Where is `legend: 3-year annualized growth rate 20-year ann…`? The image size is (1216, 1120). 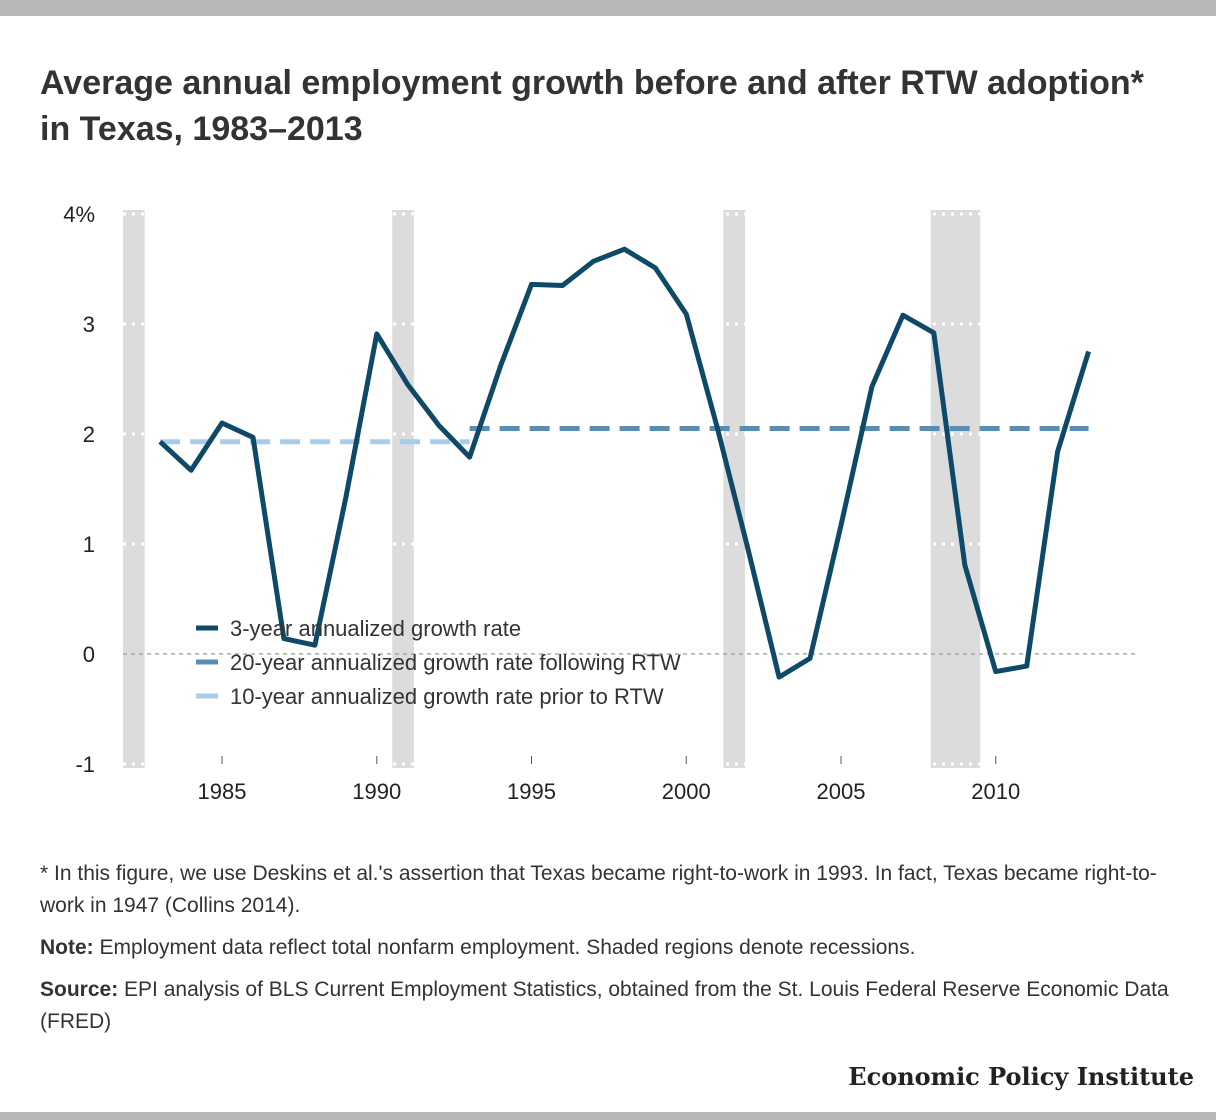
legend: 3-year annualized growth rate 20-year ann… is located at coordinates (438, 662).